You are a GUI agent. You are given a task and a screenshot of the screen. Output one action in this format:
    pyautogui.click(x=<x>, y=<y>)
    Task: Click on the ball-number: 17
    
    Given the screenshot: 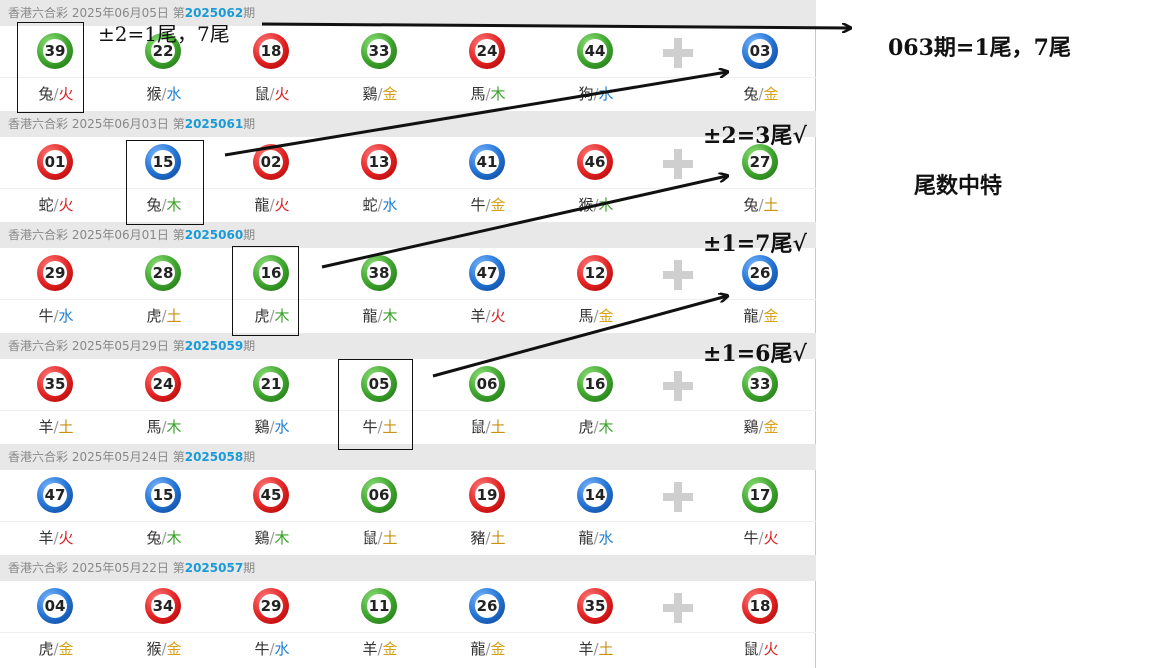 What is the action you would take?
    pyautogui.click(x=760, y=495)
    